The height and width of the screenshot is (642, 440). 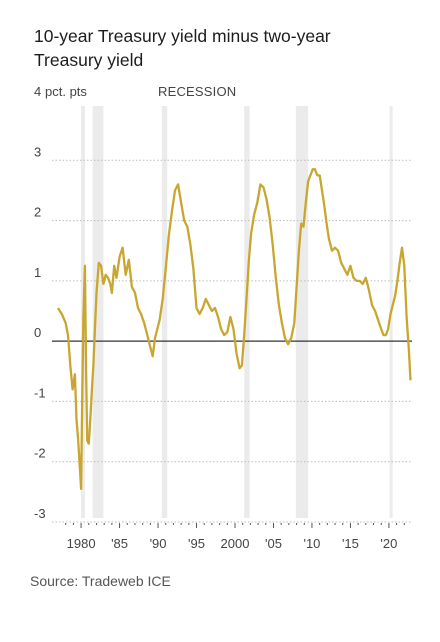 What do you see at coordinates (89, 60) in the screenshot?
I see `chart-title-line-2: Treasury yield` at bounding box center [89, 60].